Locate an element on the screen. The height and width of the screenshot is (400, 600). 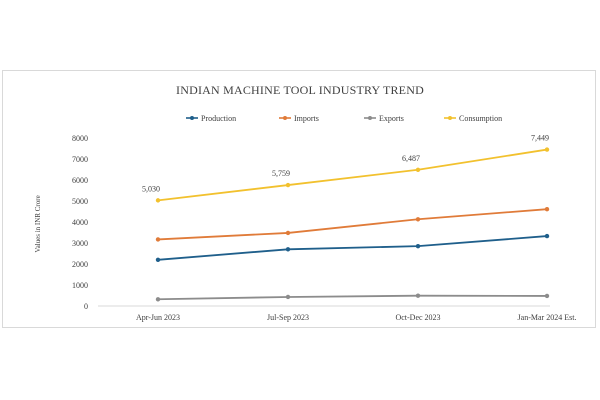
y-tick-label: 2000 is located at coordinates (80, 264).